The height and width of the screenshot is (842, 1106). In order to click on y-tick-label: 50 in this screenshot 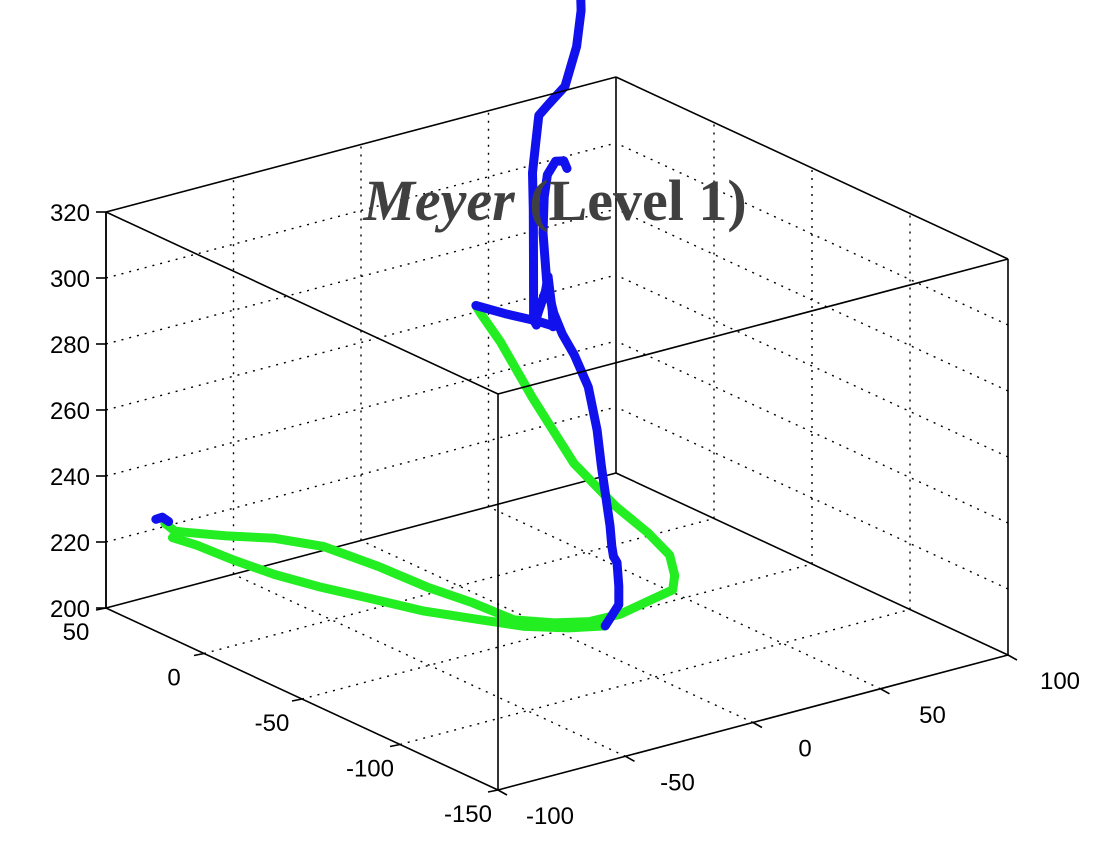, I will do `click(76, 632)`.